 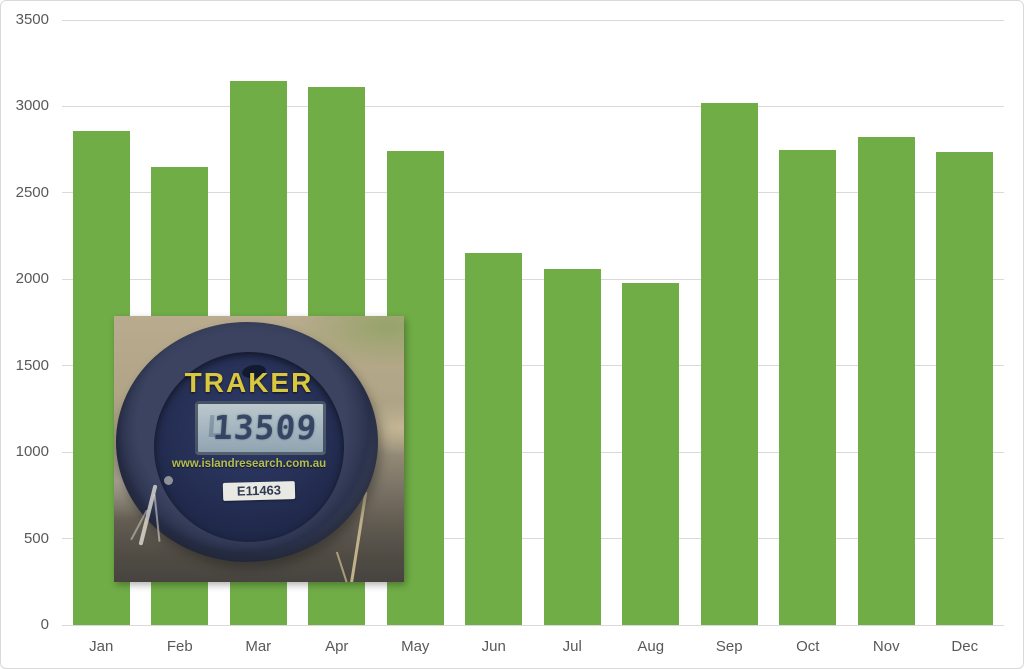 I want to click on x-axis-label-oct: Oct, so click(x=808, y=646).